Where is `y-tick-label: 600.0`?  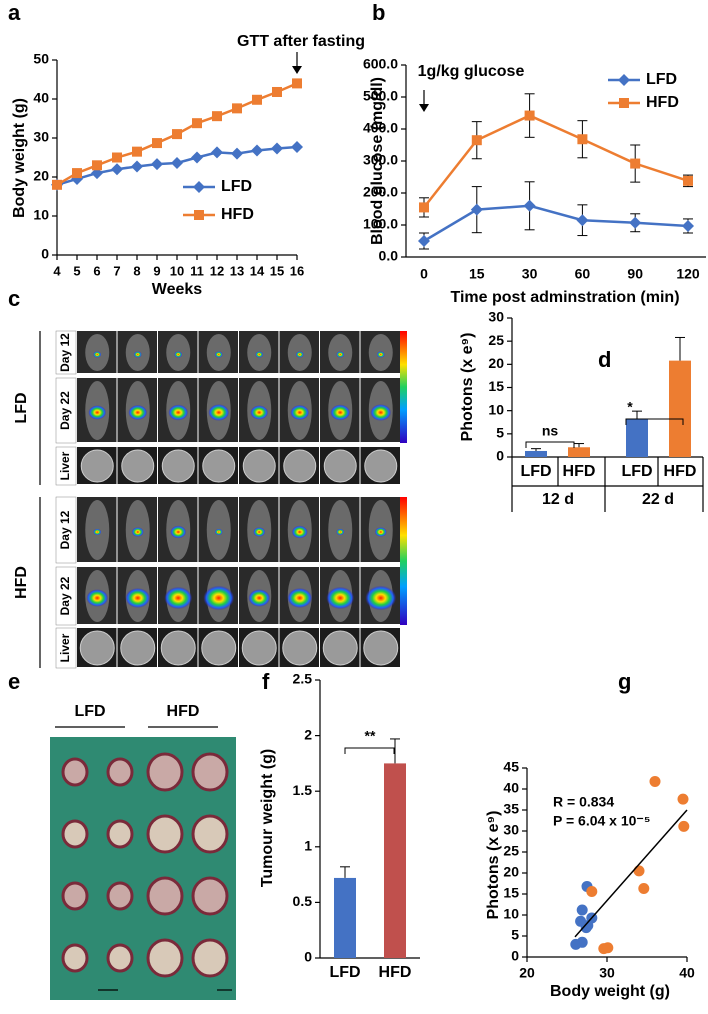 y-tick-label: 600.0 is located at coordinates (380, 64).